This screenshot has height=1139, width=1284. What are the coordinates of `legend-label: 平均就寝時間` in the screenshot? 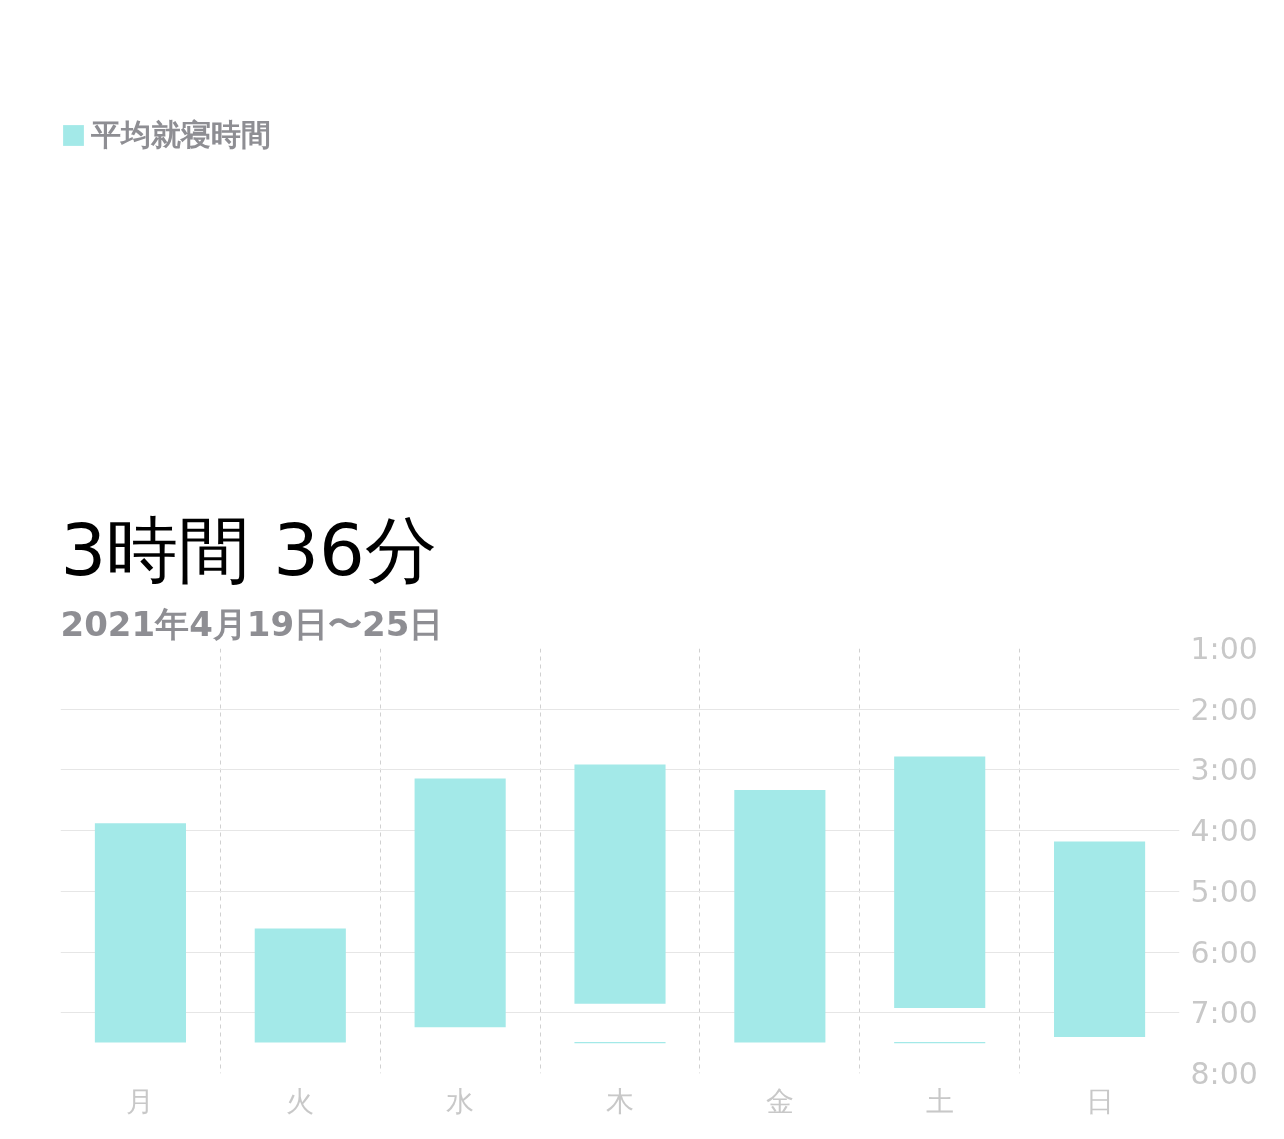 It's located at (181, 134).